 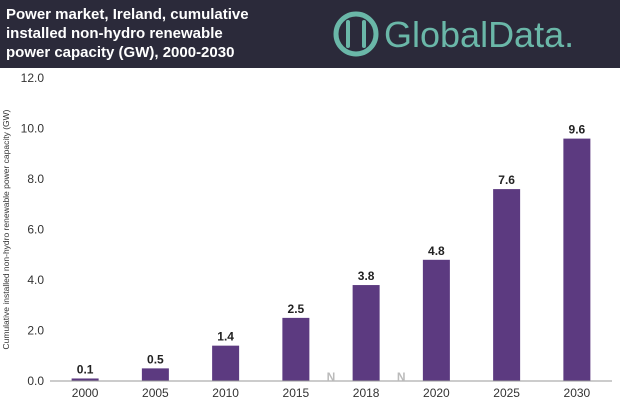 I want to click on bar-value-label: 9.6, so click(x=577, y=130).